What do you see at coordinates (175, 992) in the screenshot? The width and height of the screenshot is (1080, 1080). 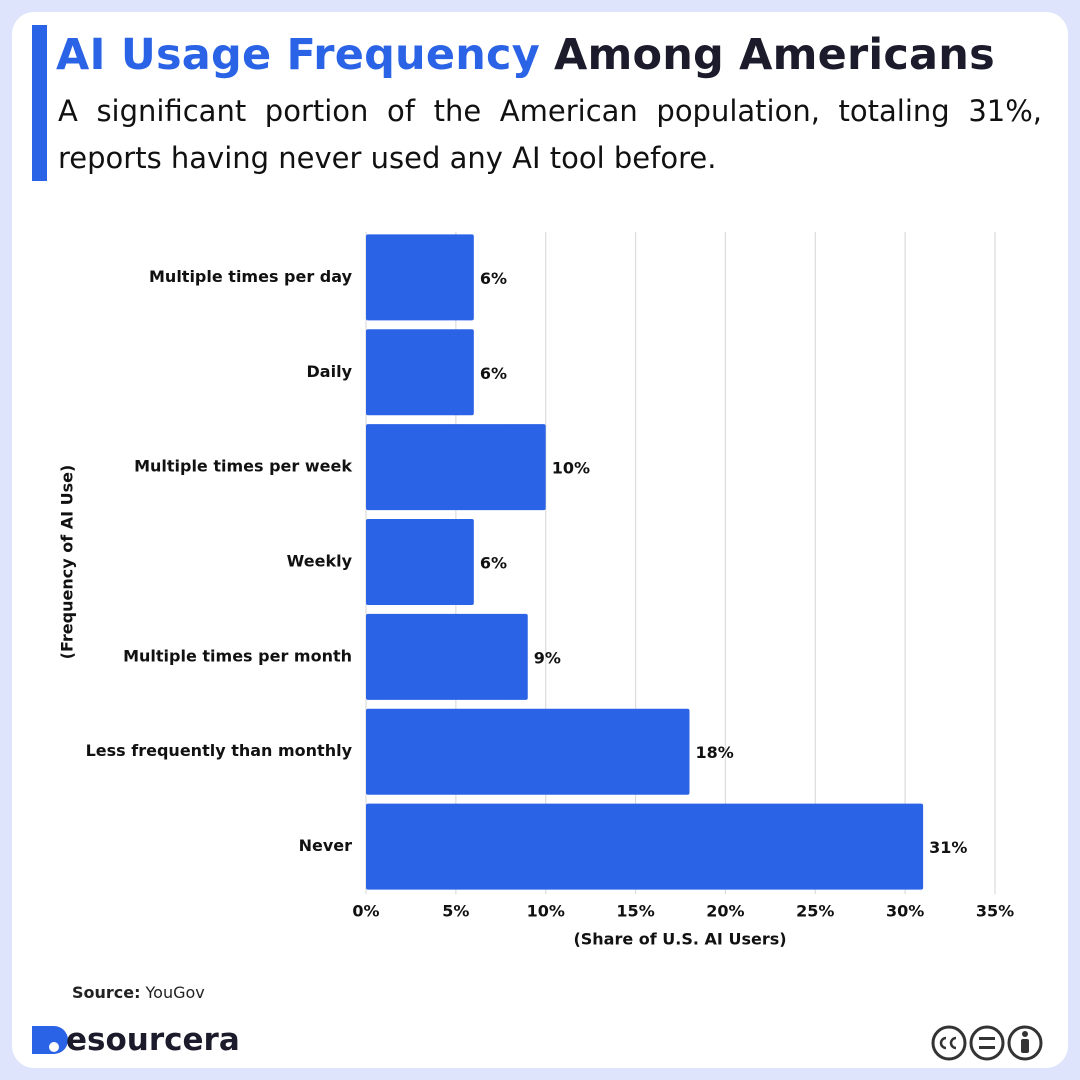 I see `source-text: YouGov` at bounding box center [175, 992].